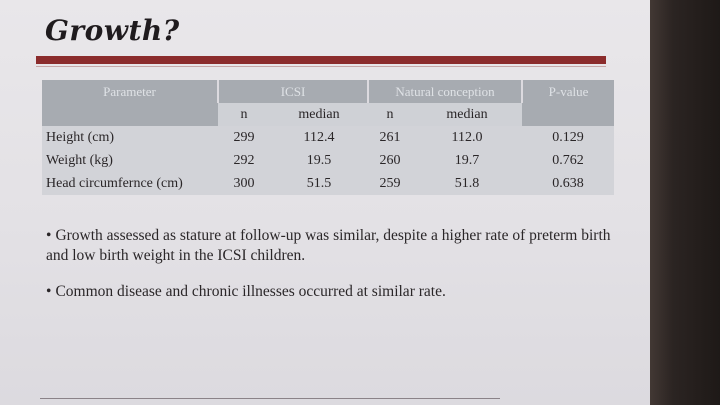 The image size is (720, 405). I want to click on cell-n-icsi: 299, so click(244, 137).